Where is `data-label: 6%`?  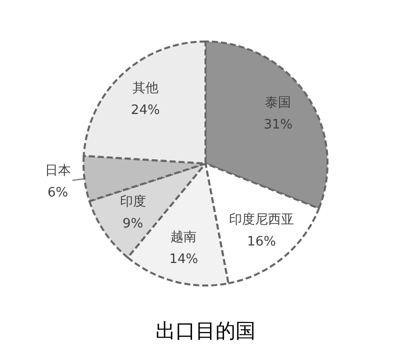
data-label: 6% is located at coordinates (58, 193).